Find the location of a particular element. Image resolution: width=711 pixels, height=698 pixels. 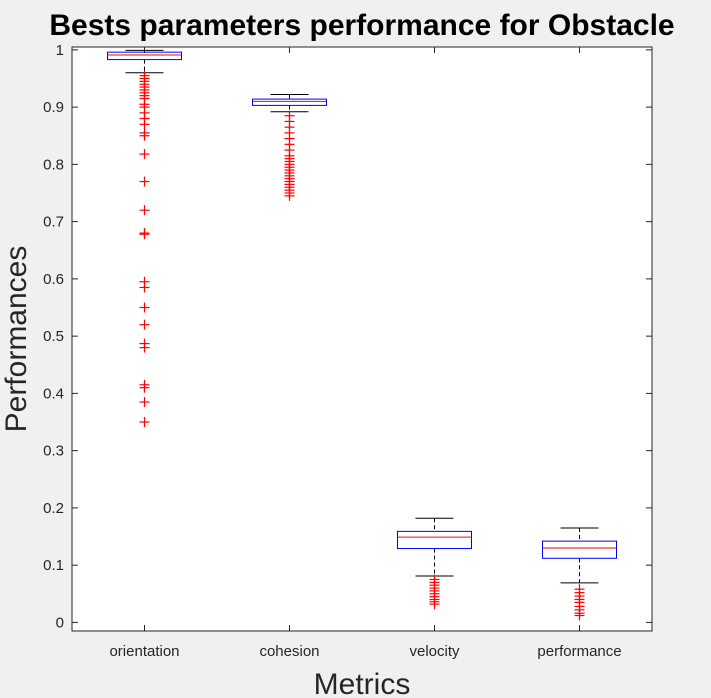

x-tick-label: cohesion is located at coordinates (289, 651).